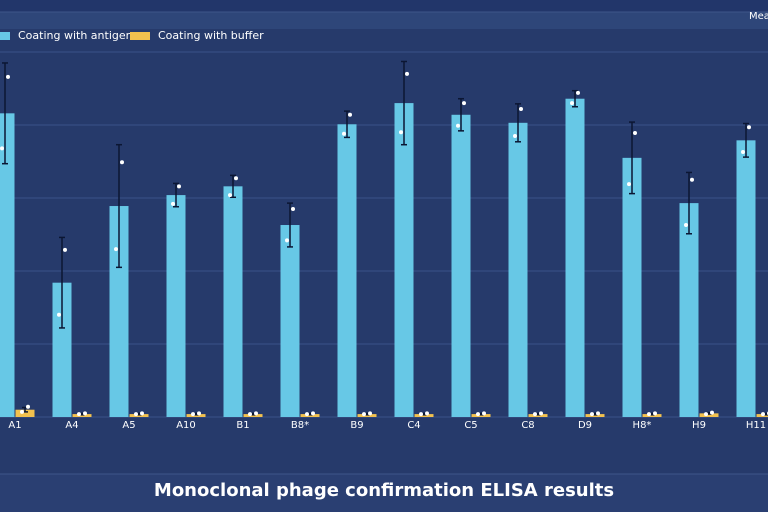 The image size is (768, 512). Describe the element at coordinates (527, 425) in the screenshot. I see `x-tick-label: C8` at that location.